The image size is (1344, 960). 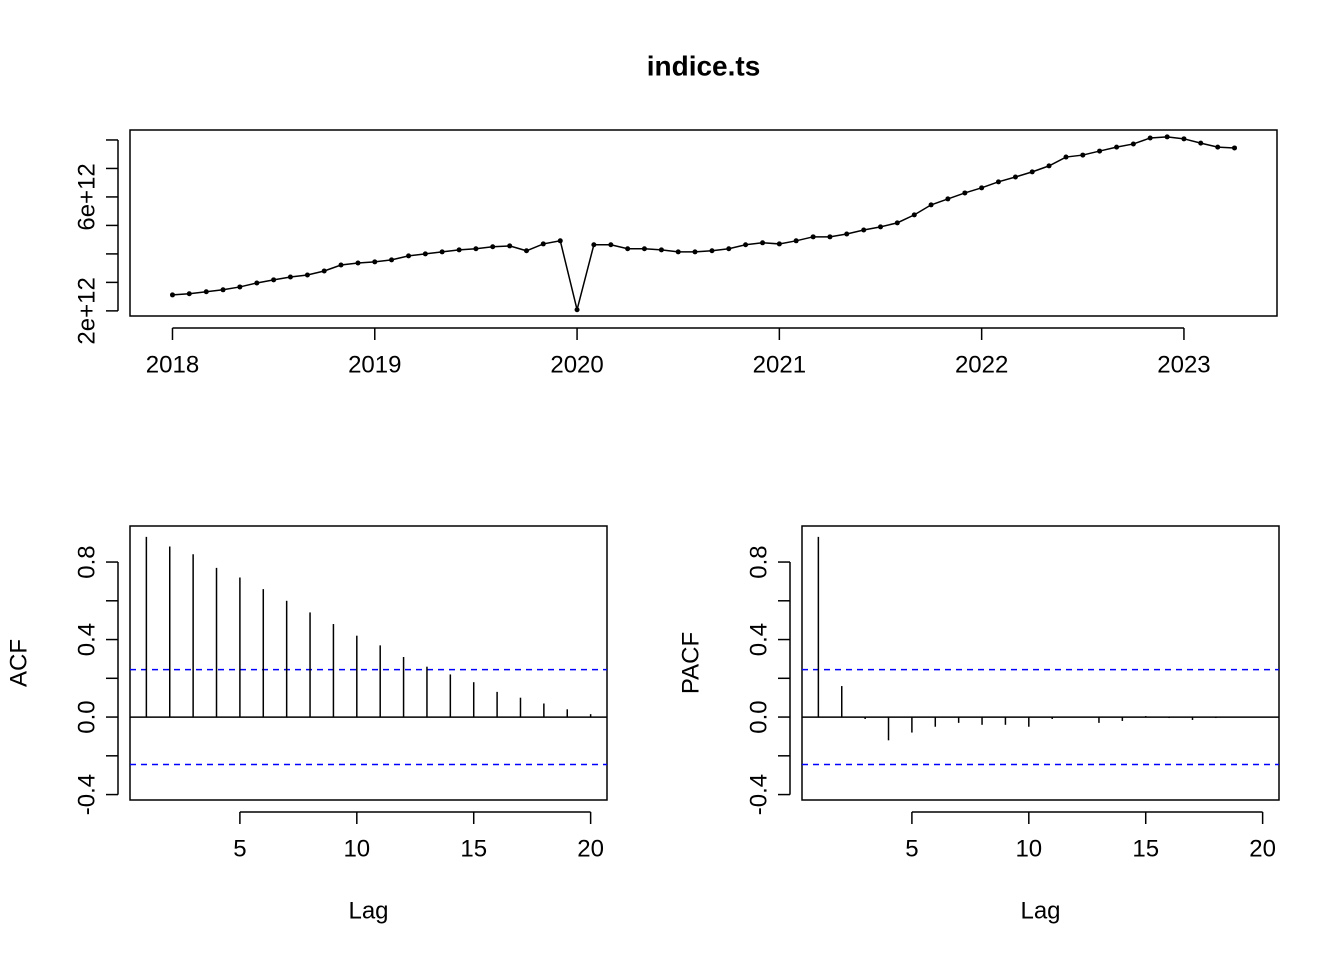 I want to click on x-tick-label: 2019, so click(x=374, y=364).